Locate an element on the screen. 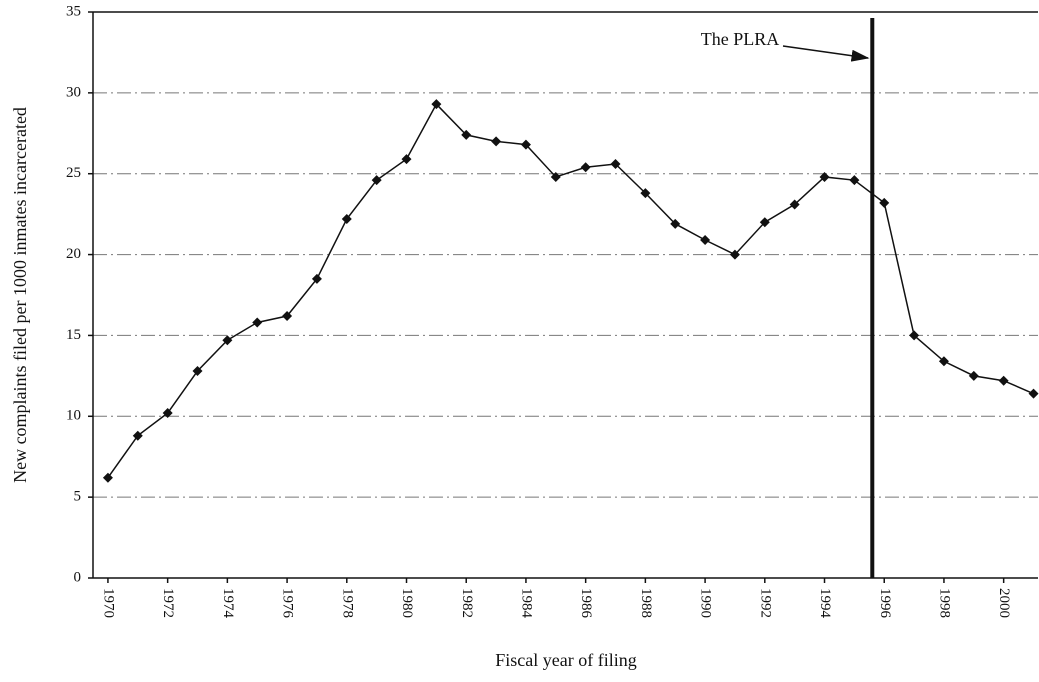 The height and width of the screenshot is (682, 1039). x-tick-label: 1990 is located at coordinates (706, 603).